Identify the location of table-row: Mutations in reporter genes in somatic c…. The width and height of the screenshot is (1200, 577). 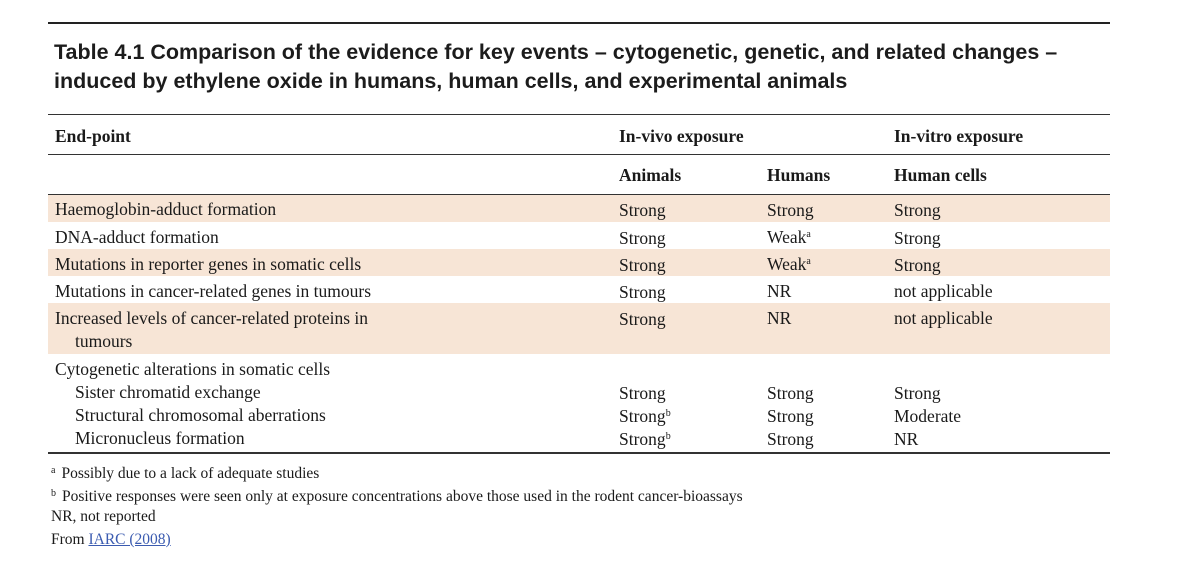
(579, 262).